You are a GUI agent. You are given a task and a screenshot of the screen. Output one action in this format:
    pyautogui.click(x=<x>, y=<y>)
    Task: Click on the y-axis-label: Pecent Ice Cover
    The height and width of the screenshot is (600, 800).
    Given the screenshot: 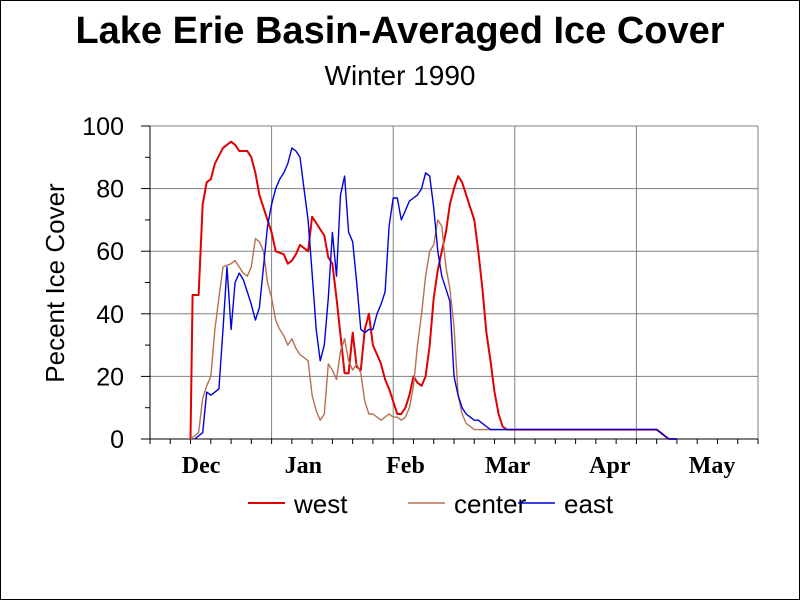 What is the action you would take?
    pyautogui.click(x=55, y=283)
    